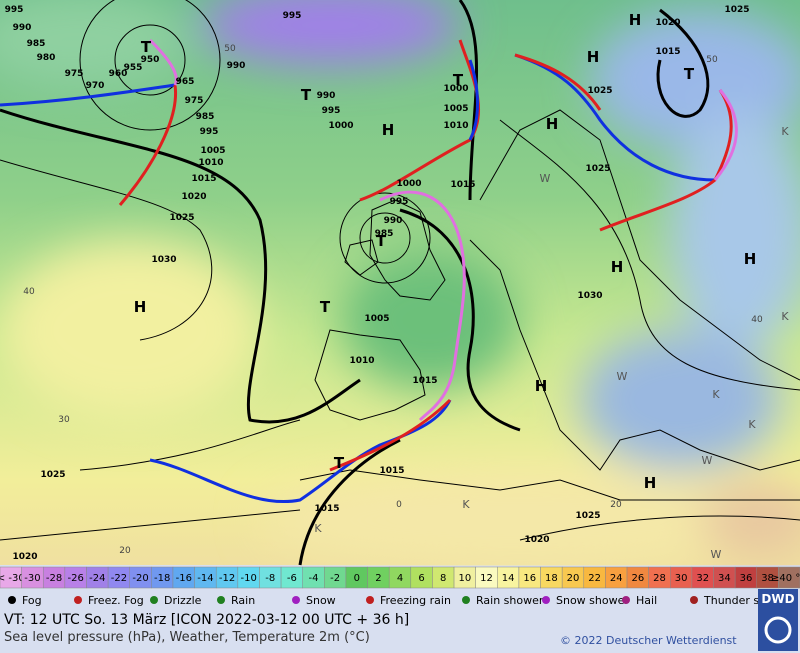 This screenshot has width=800, height=653. What do you see at coordinates (227, 578) in the screenshot?
I see `scale-label: -12` at bounding box center [227, 578].